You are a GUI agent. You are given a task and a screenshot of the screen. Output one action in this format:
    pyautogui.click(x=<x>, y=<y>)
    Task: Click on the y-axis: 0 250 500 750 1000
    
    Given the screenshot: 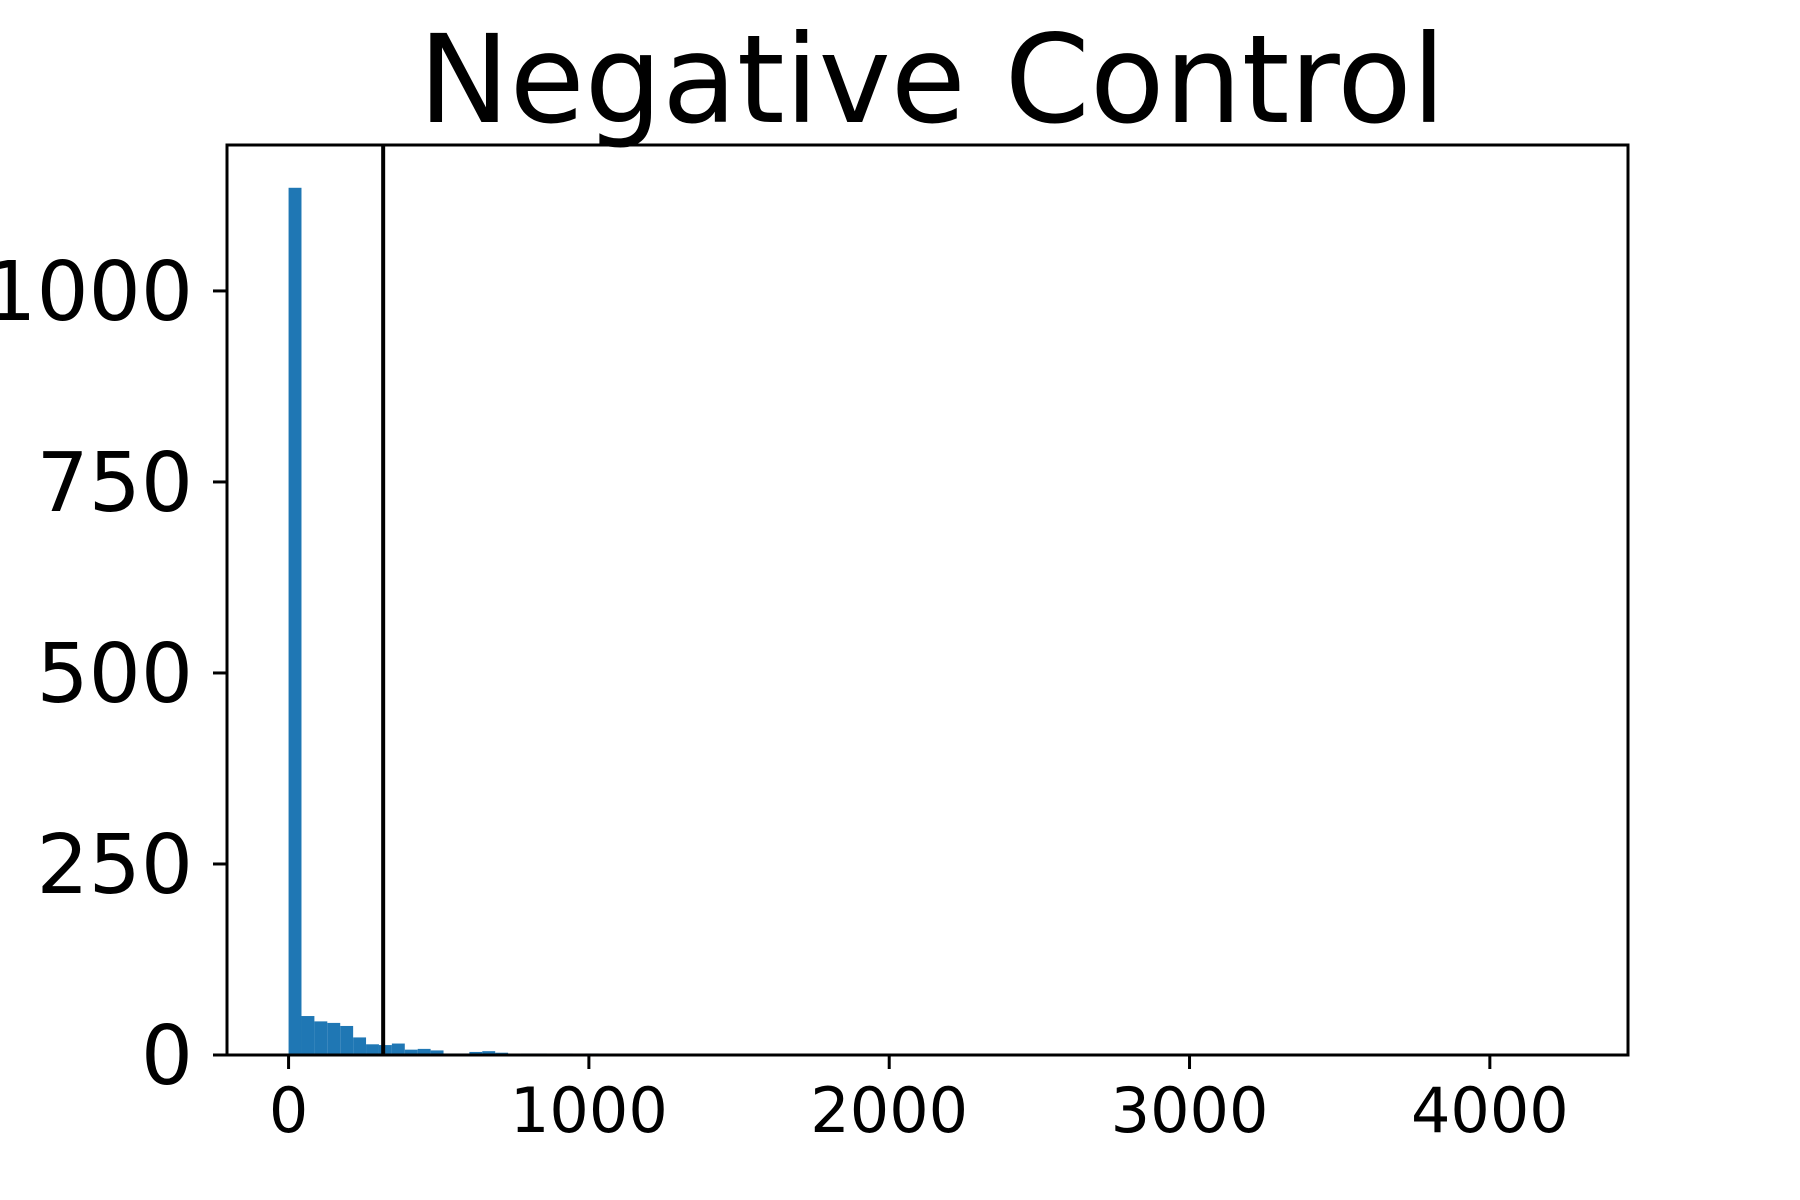 What is the action you would take?
    pyautogui.click(x=113, y=674)
    